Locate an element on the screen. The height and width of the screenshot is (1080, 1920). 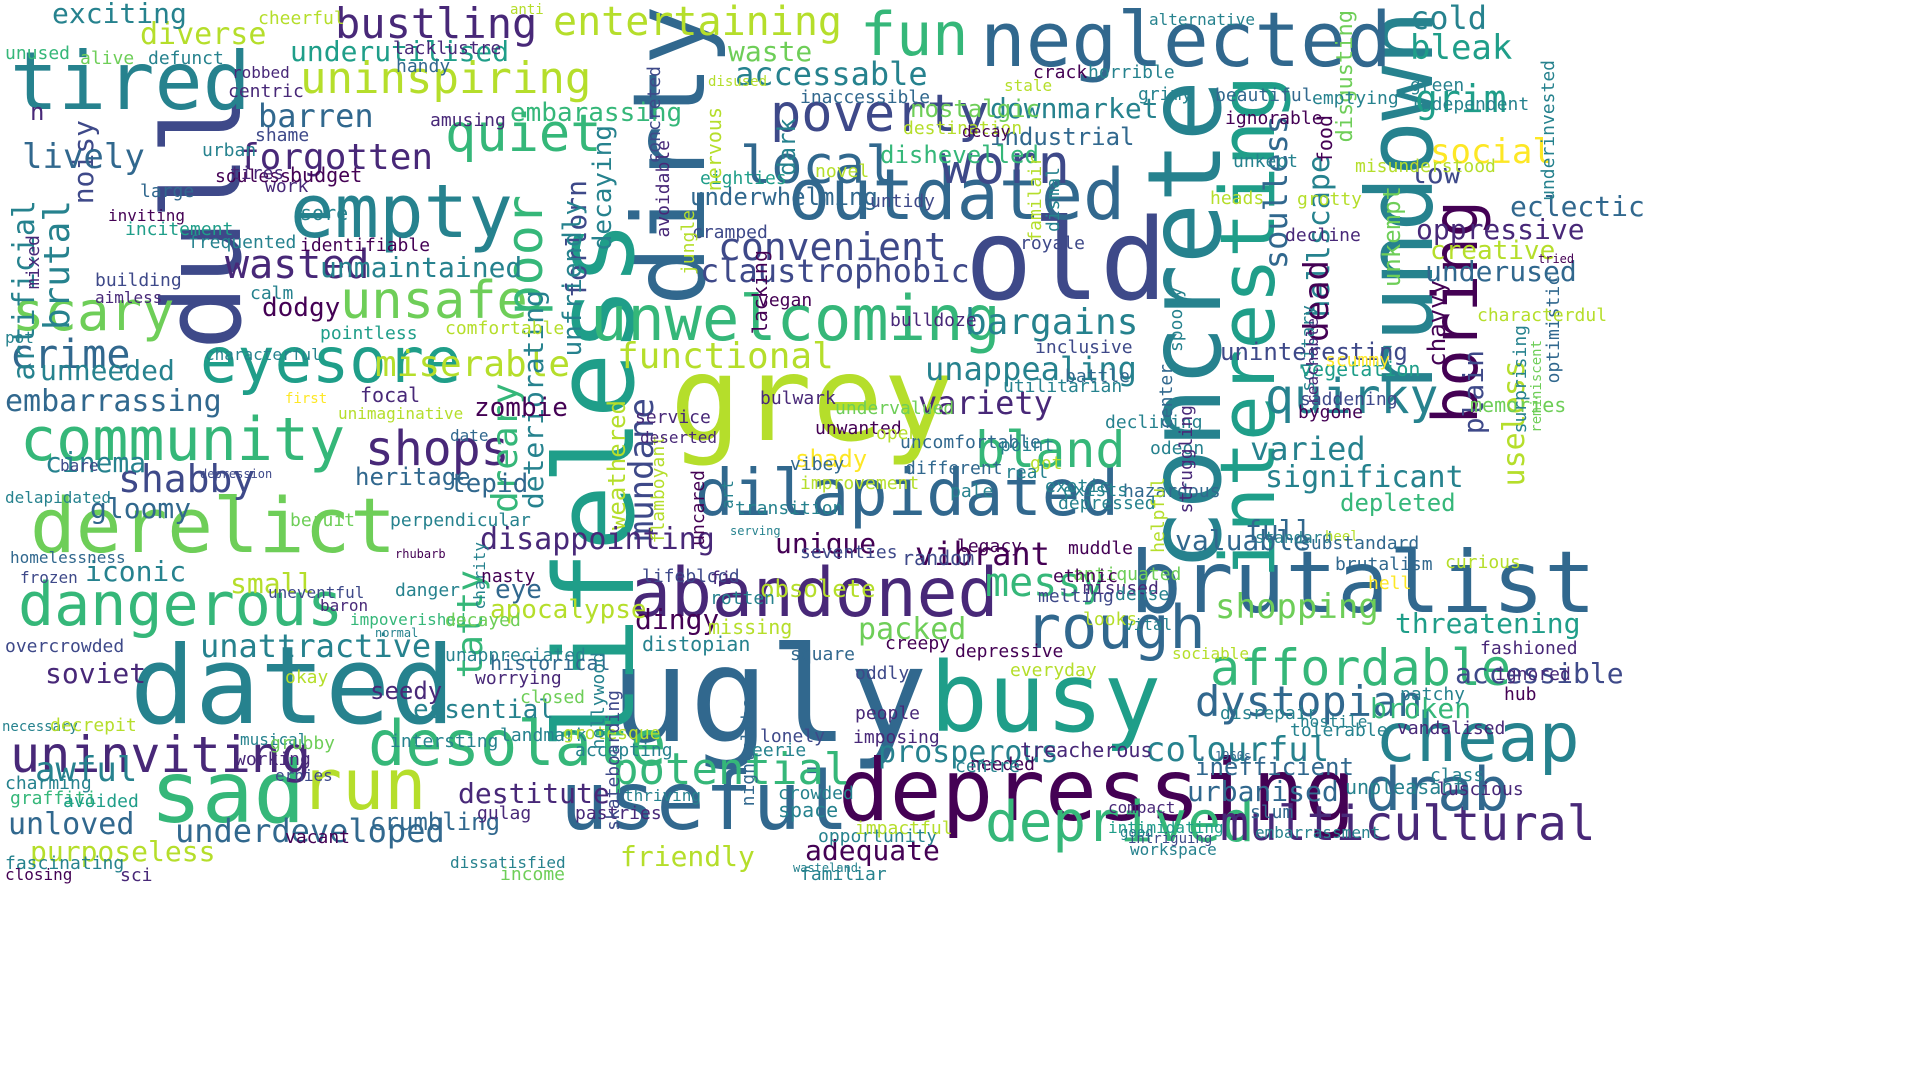
word-spooky: spooky is located at coordinates (1176, 320).